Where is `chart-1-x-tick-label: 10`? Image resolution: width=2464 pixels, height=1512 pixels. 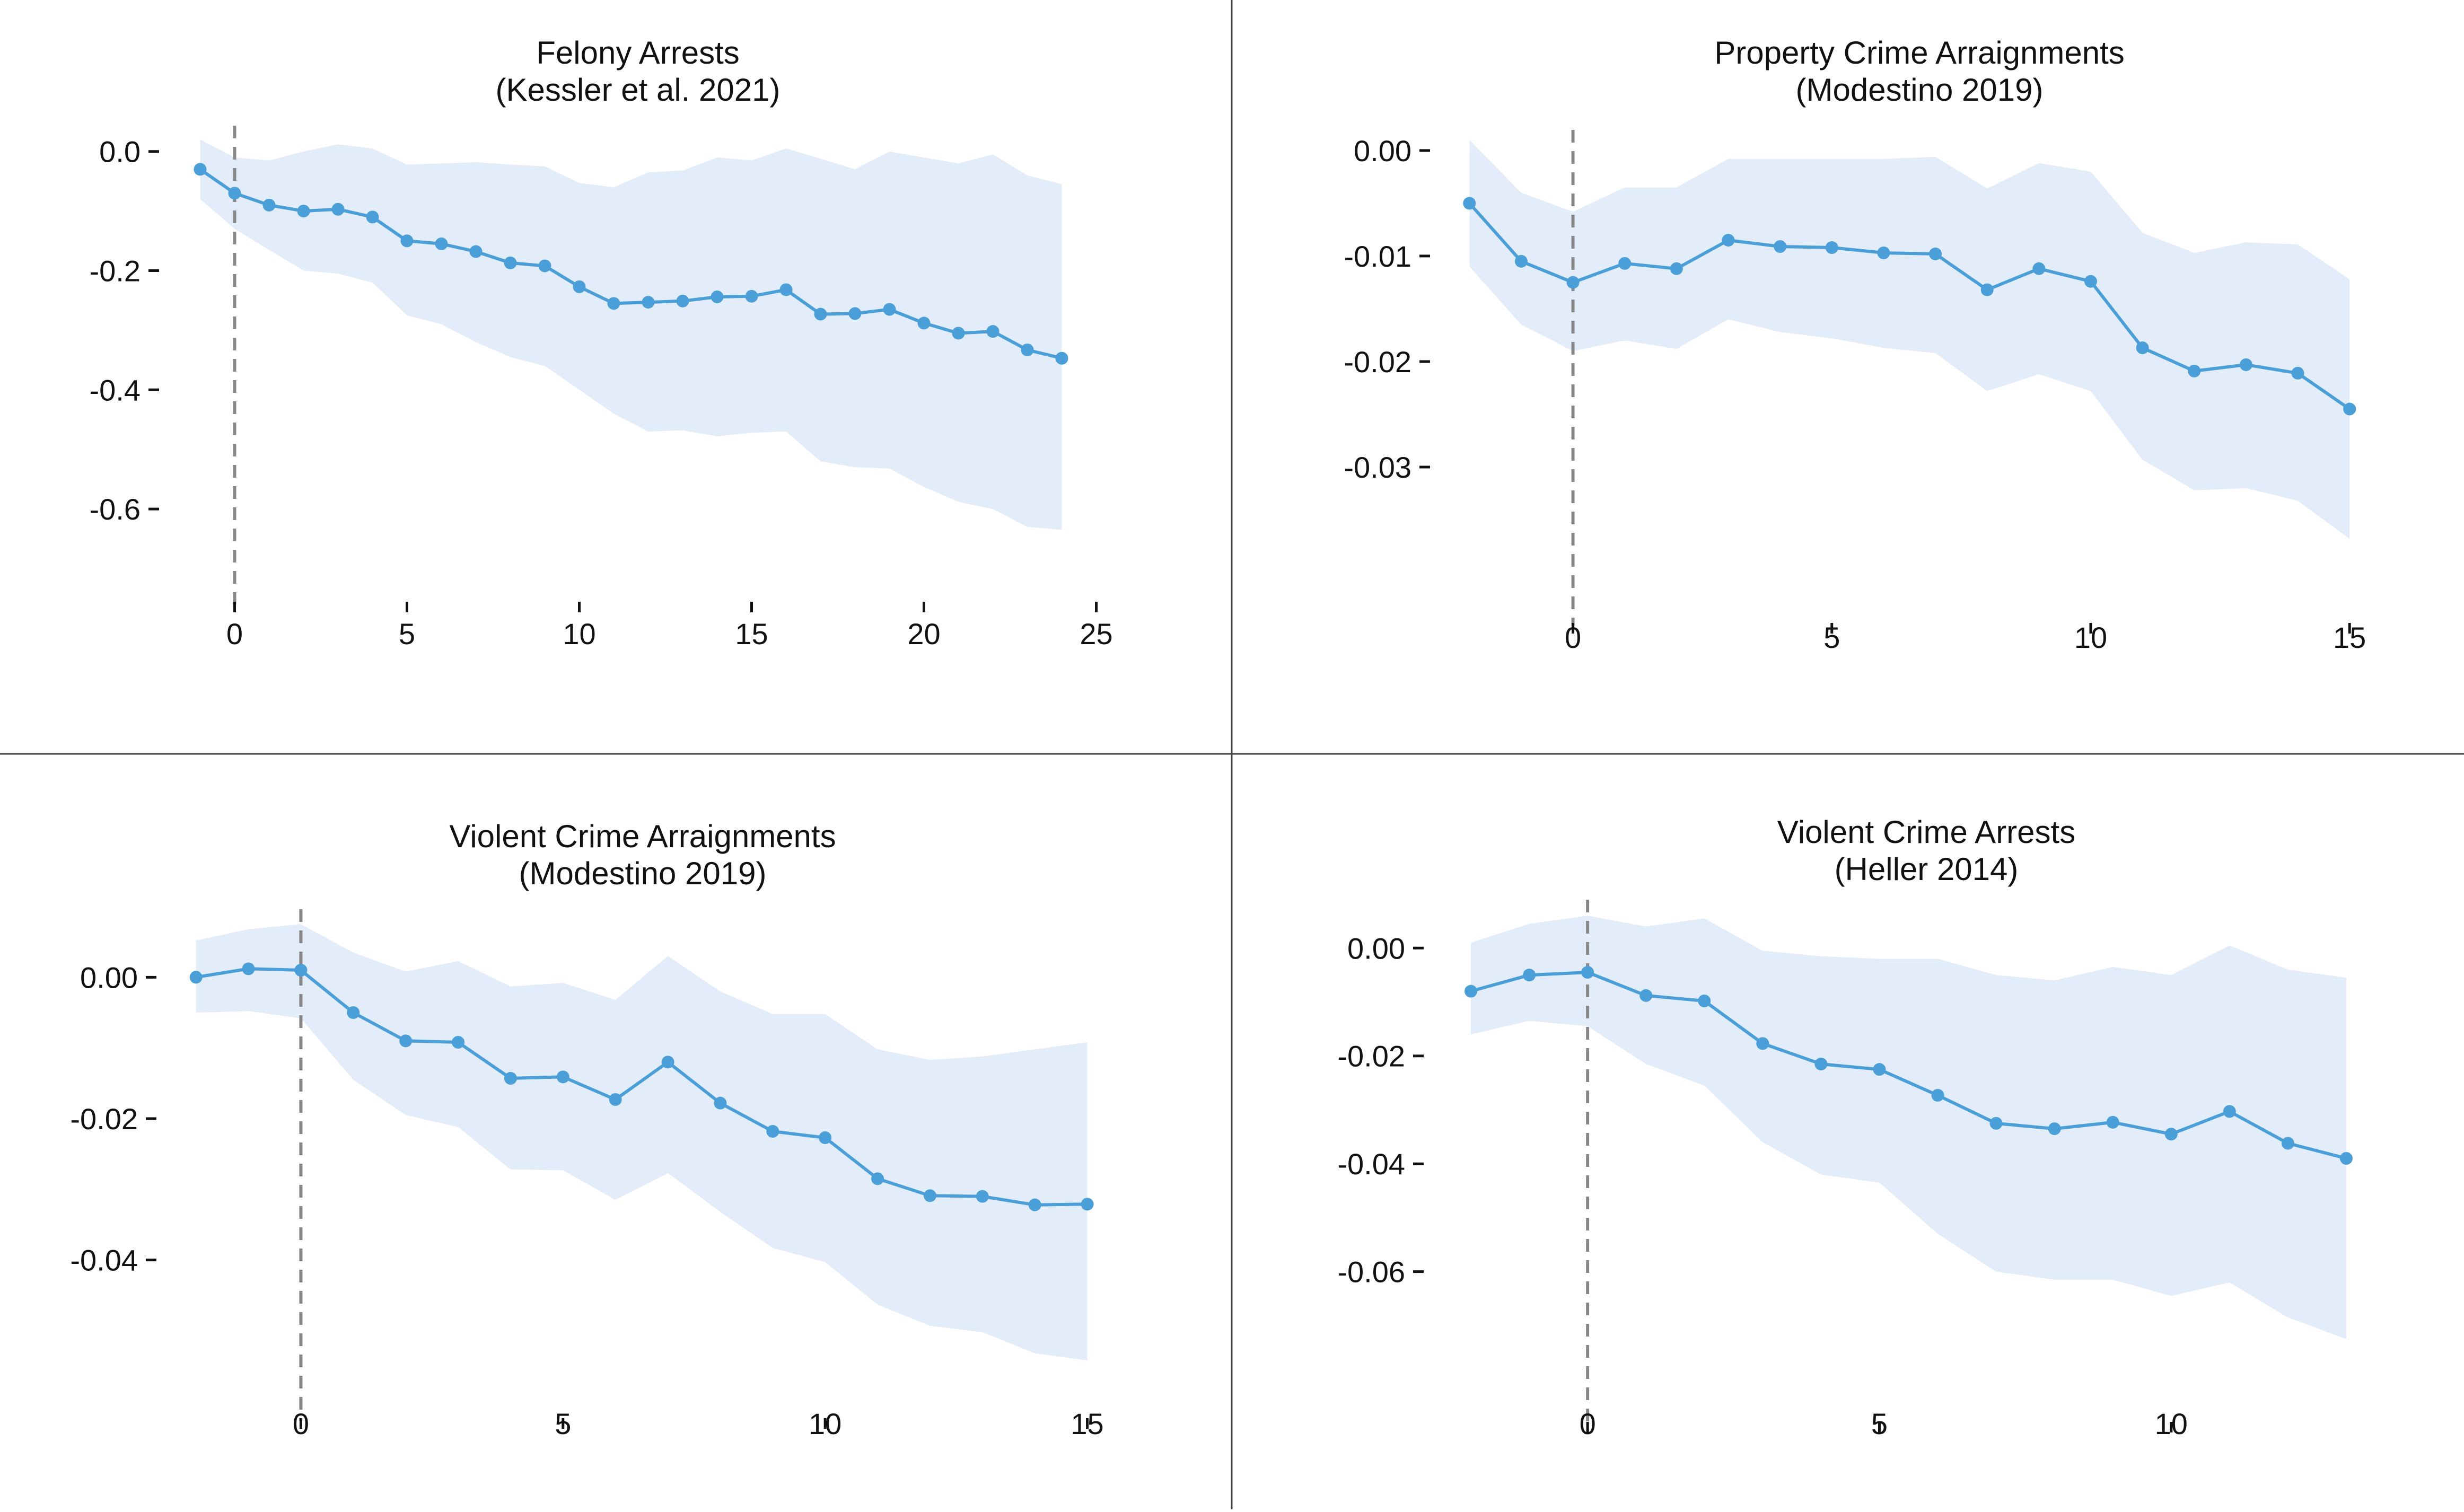
chart-1-x-tick-label: 10 is located at coordinates (579, 634).